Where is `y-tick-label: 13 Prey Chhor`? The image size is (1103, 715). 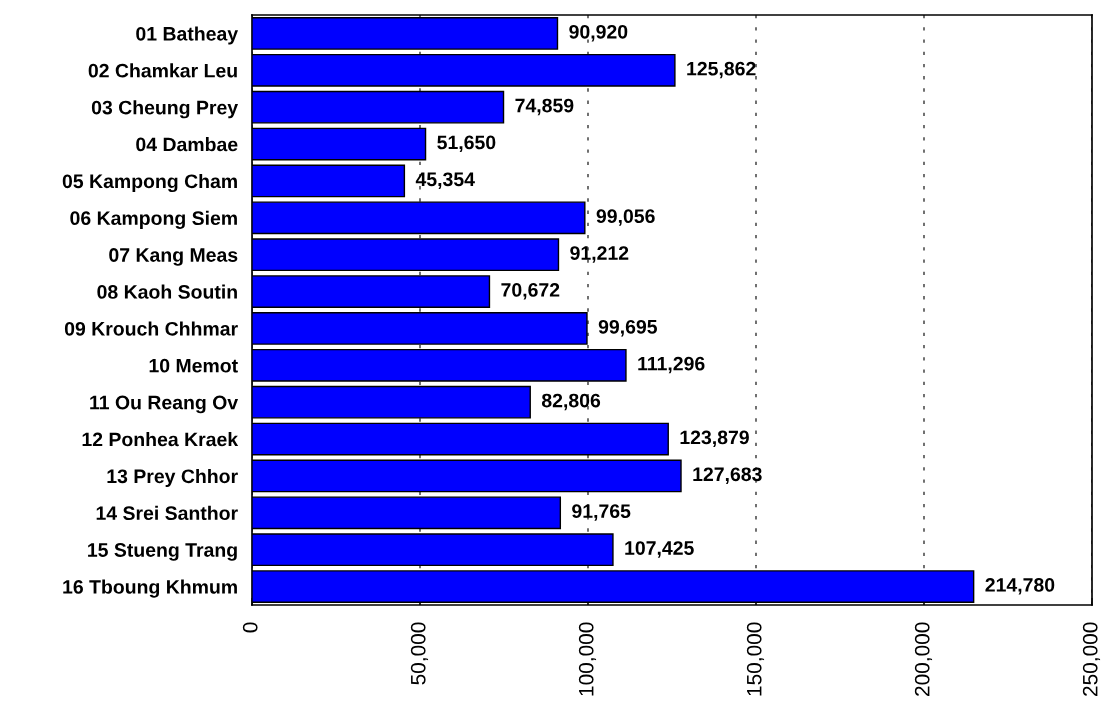
y-tick-label: 13 Prey Chhor is located at coordinates (172, 478).